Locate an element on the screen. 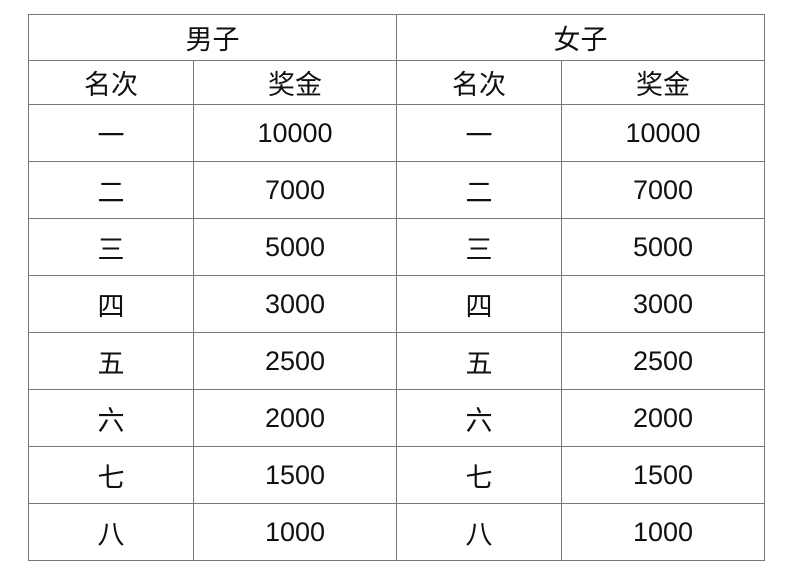 This screenshot has height=581, width=800. men-prize-cell: 7000 is located at coordinates (295, 190).